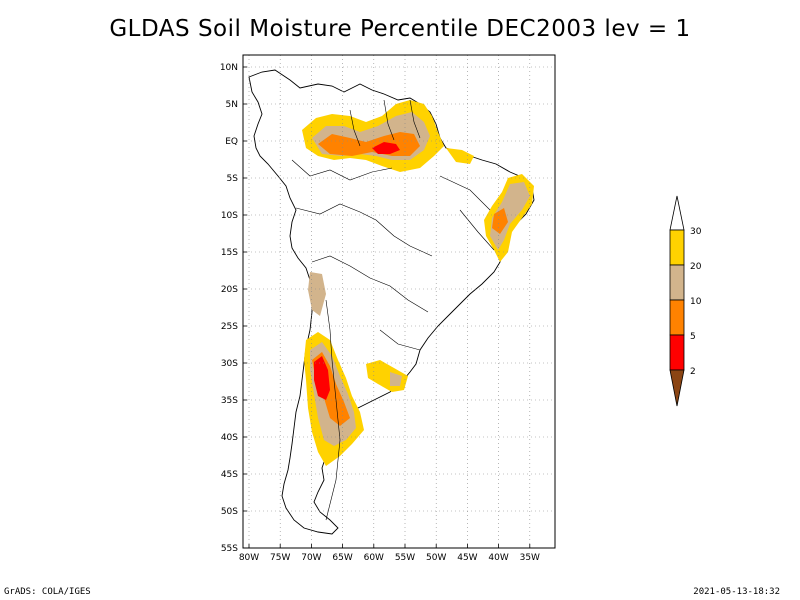 The width and height of the screenshot is (800, 600). What do you see at coordinates (696, 267) in the screenshot?
I see `colorbar-label: 20` at bounding box center [696, 267].